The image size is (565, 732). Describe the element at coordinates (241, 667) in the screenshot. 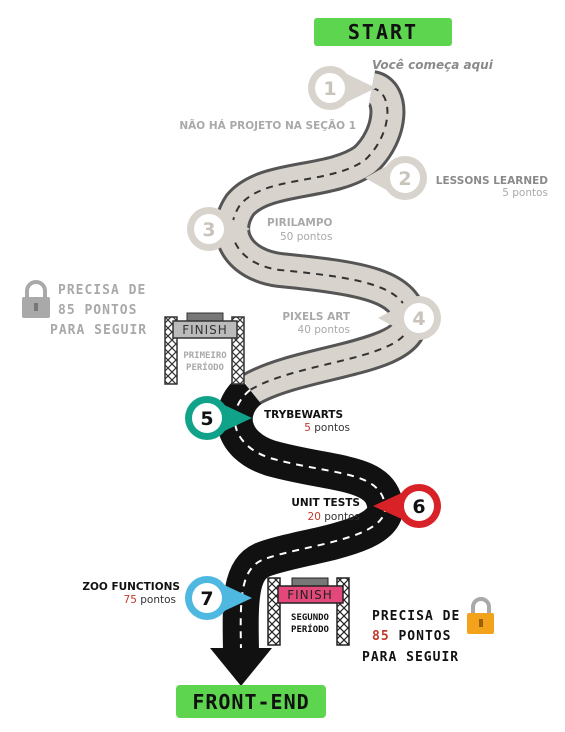

I see `arrow-head-icon` at that location.